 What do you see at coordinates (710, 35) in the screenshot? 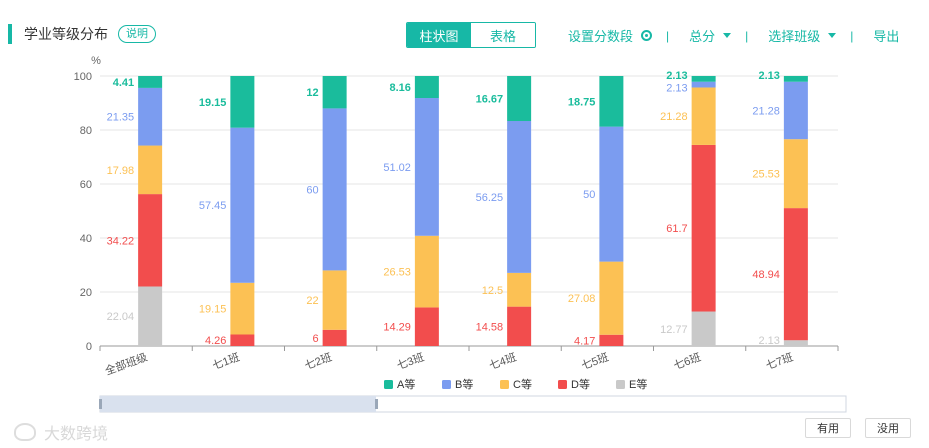
I see `total-score-dropdown: 总分` at bounding box center [710, 35].